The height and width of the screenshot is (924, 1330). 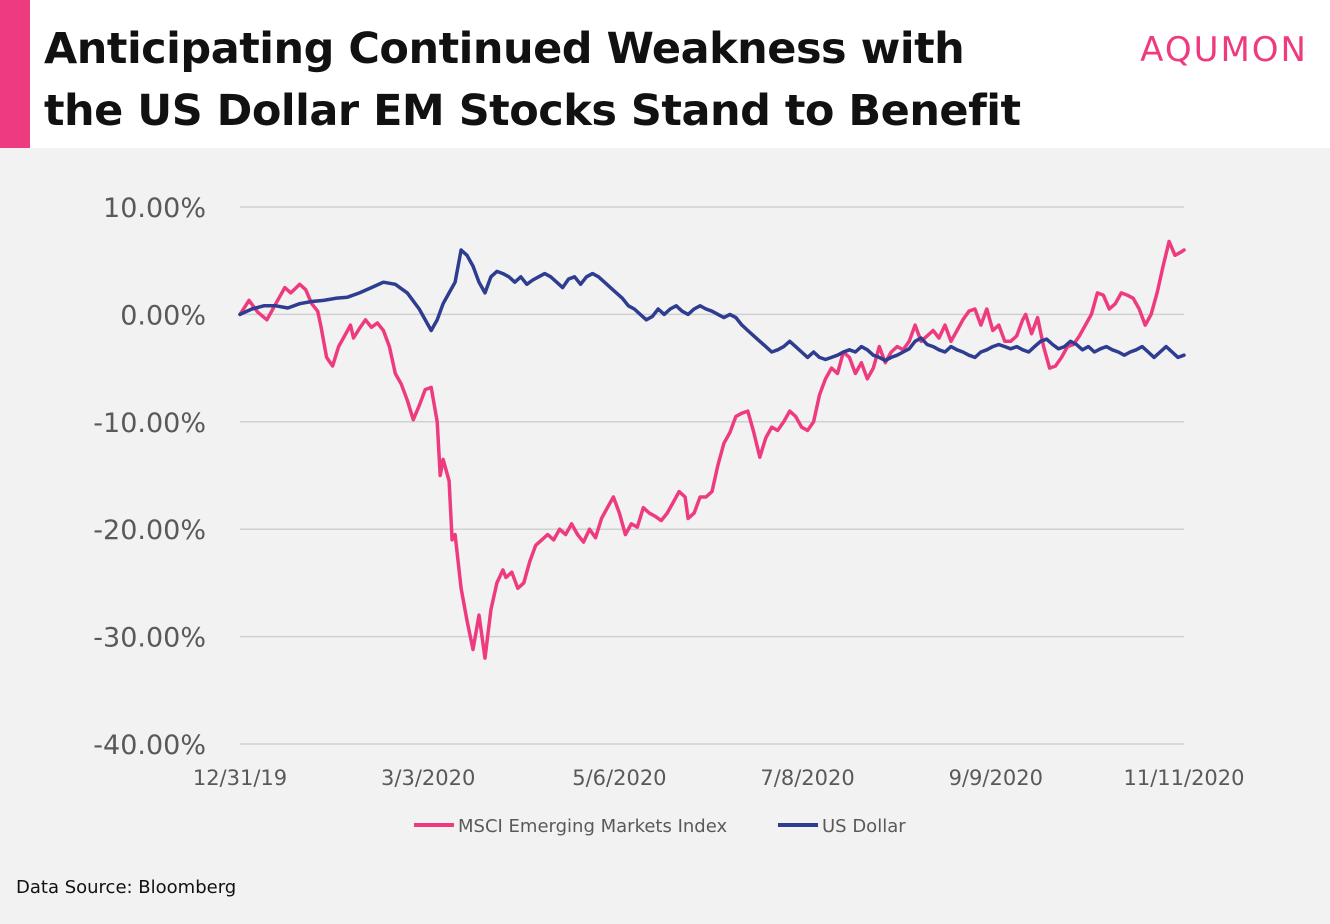 I want to click on title-accent-bar, so click(x=15, y=74).